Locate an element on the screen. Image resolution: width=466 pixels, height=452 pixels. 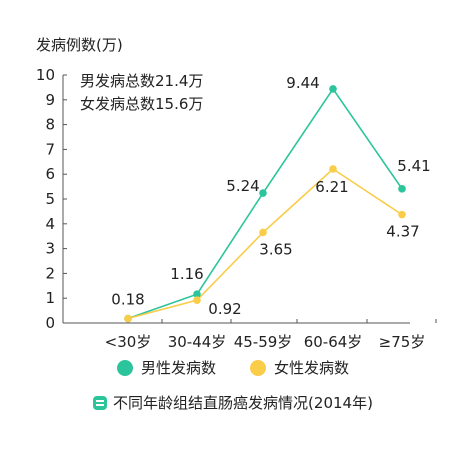
y-tick-label: 4 is located at coordinates (50, 224).